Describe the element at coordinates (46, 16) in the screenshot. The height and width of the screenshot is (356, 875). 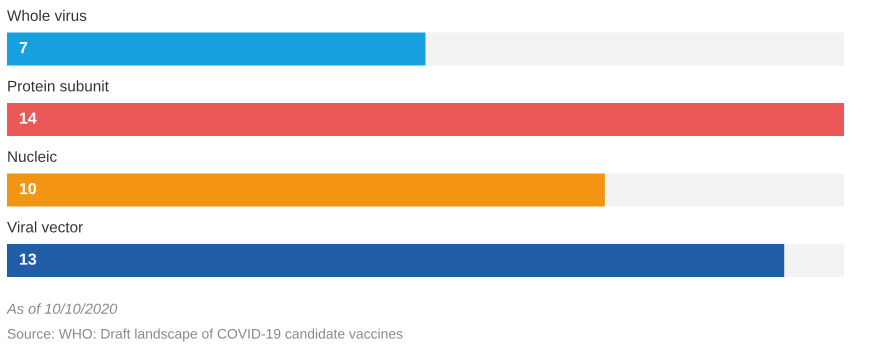
I see `y-tick-label: Whole virus` at that location.